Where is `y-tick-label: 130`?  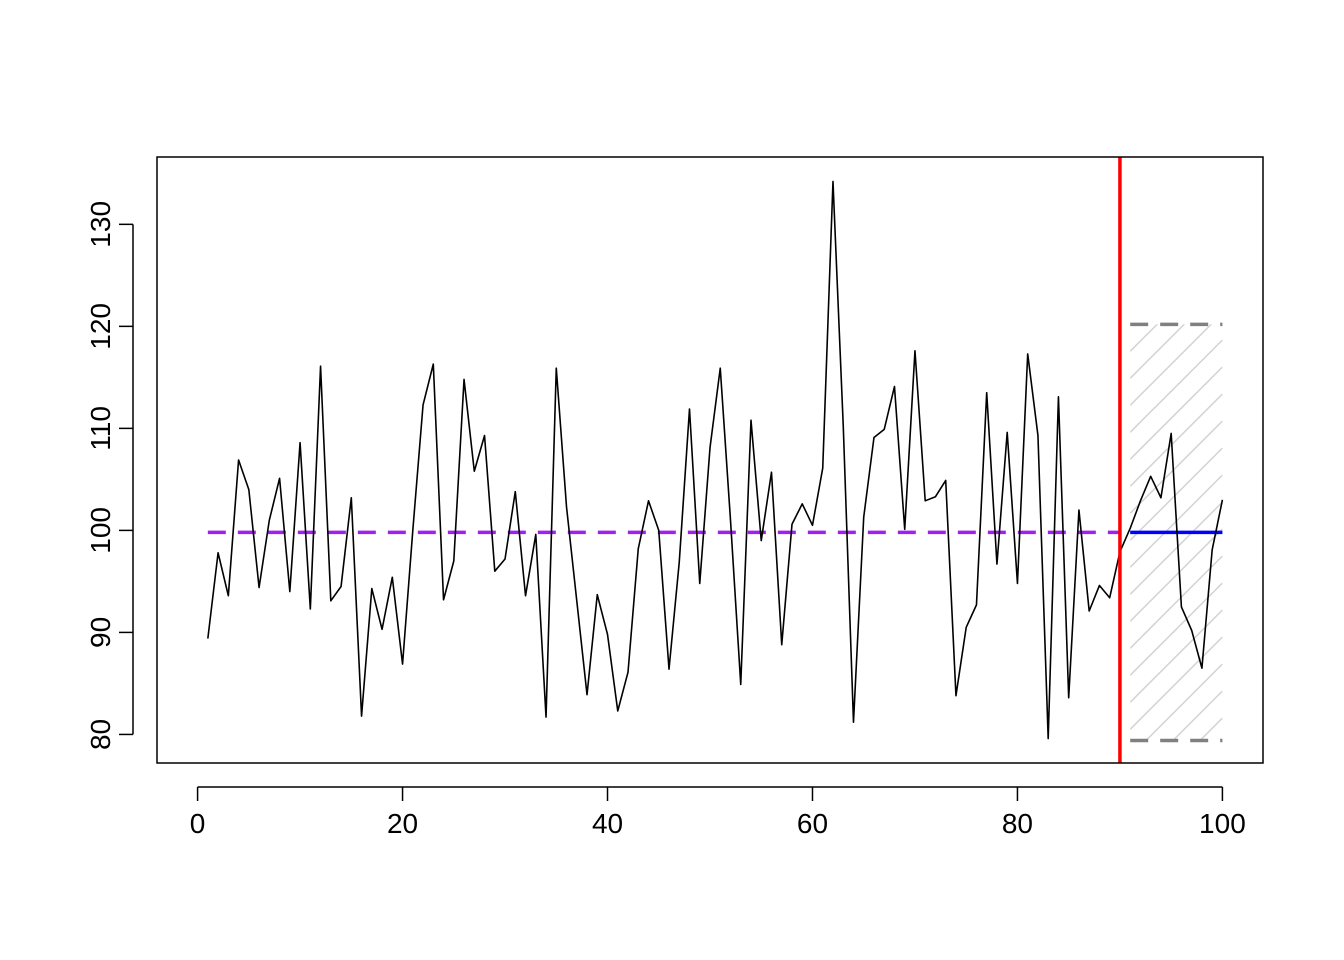 y-tick-label: 130 is located at coordinates (100, 224).